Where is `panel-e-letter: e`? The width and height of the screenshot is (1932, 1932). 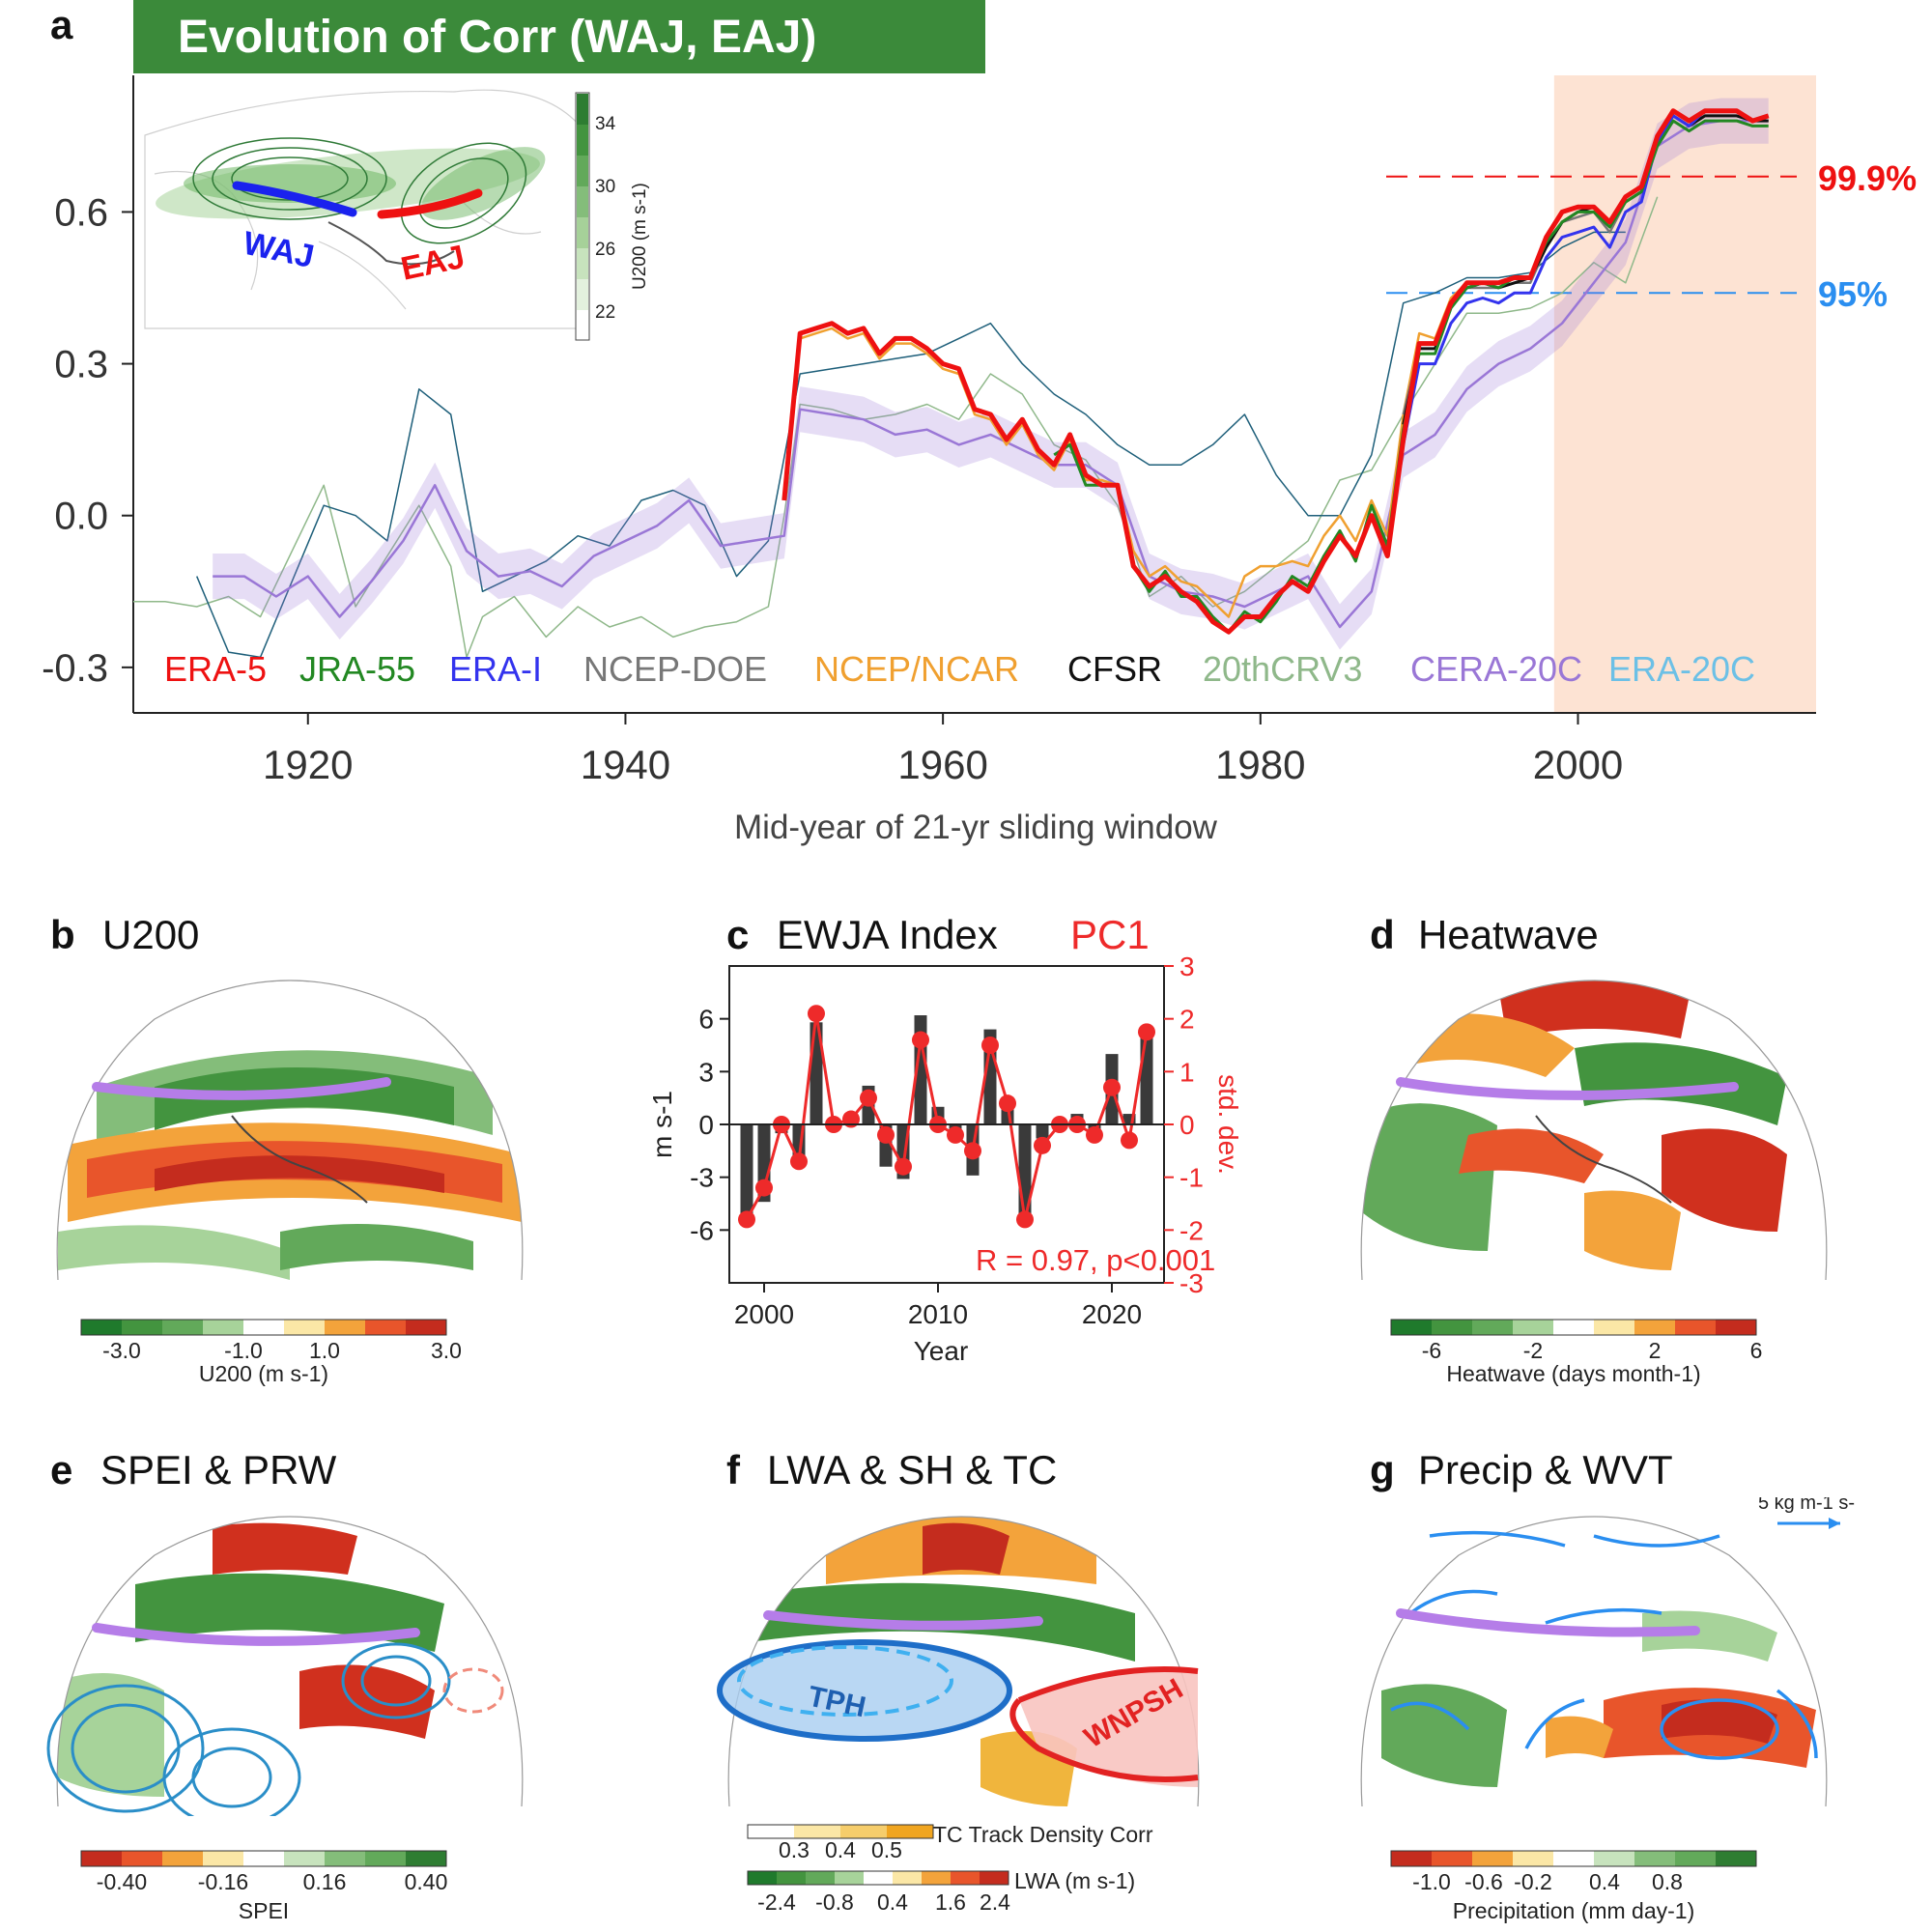
panel-e-letter: e is located at coordinates (61, 1469).